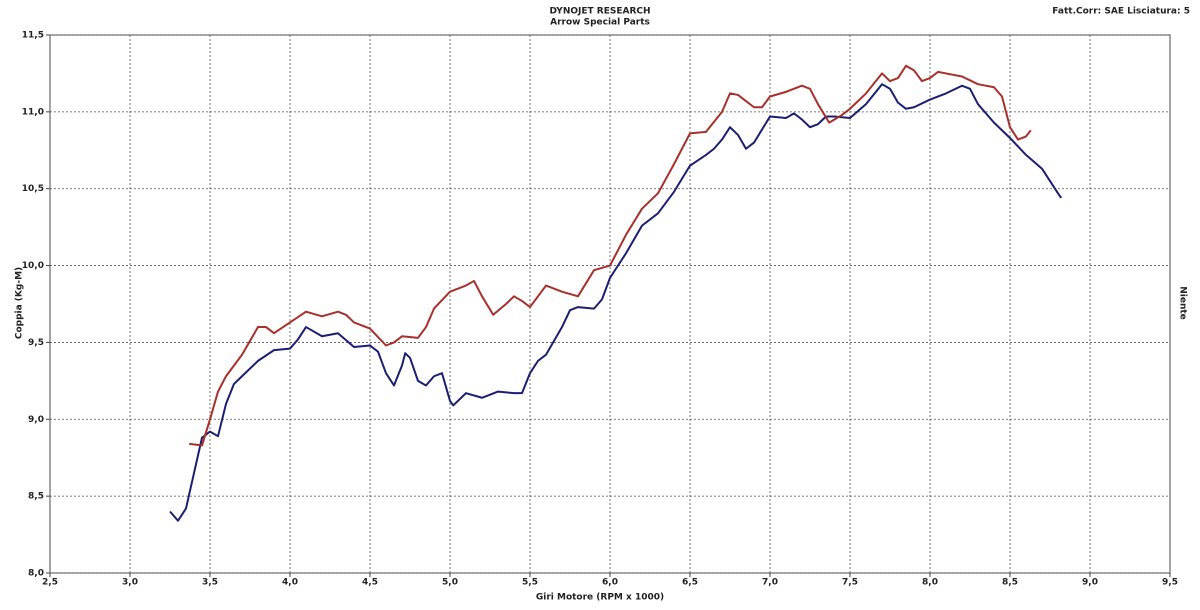  I want to click on y-tick-label: 10,0, so click(33, 266).